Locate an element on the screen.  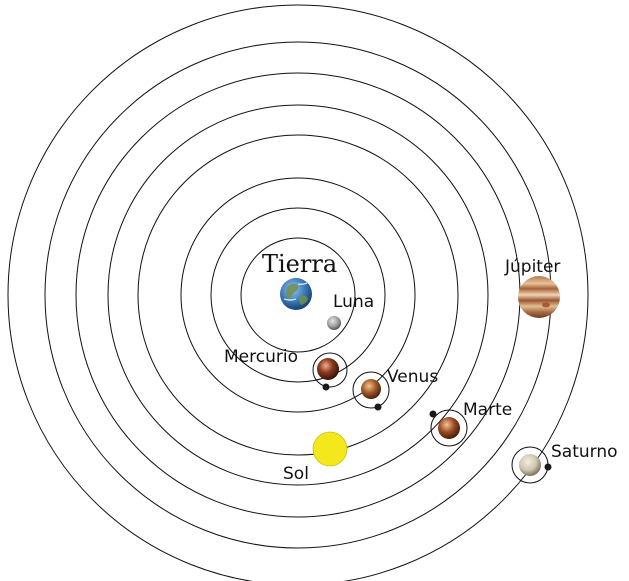
earth-cloud-shape is located at coordinates (295, 291).